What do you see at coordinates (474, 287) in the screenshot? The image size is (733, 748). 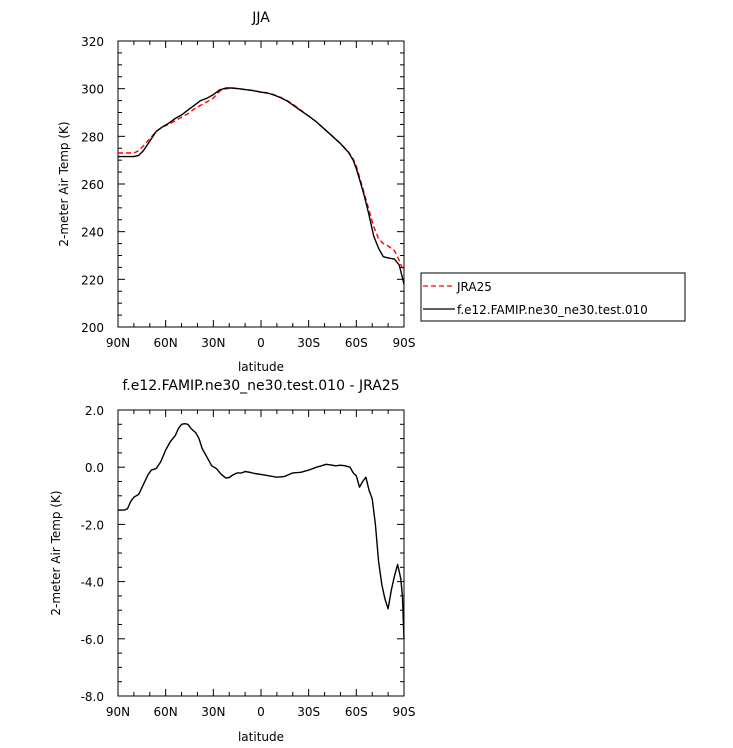 I see `legend-label-jra25: JRA25` at bounding box center [474, 287].